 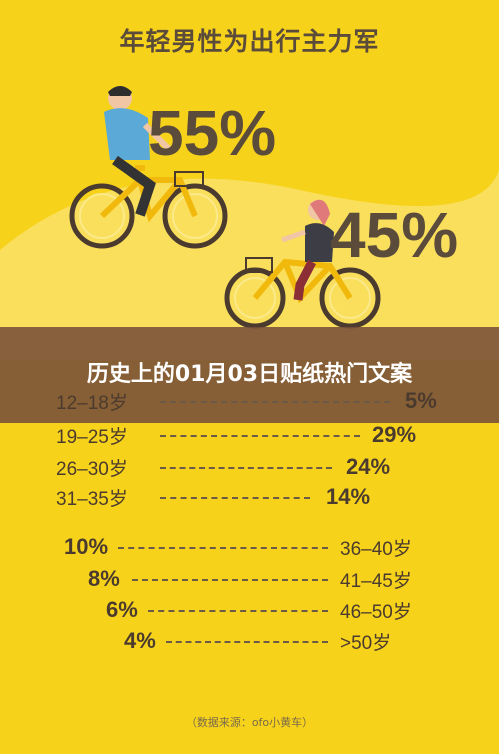 I want to click on age-row: 12–18岁 5%, so click(x=249, y=401).